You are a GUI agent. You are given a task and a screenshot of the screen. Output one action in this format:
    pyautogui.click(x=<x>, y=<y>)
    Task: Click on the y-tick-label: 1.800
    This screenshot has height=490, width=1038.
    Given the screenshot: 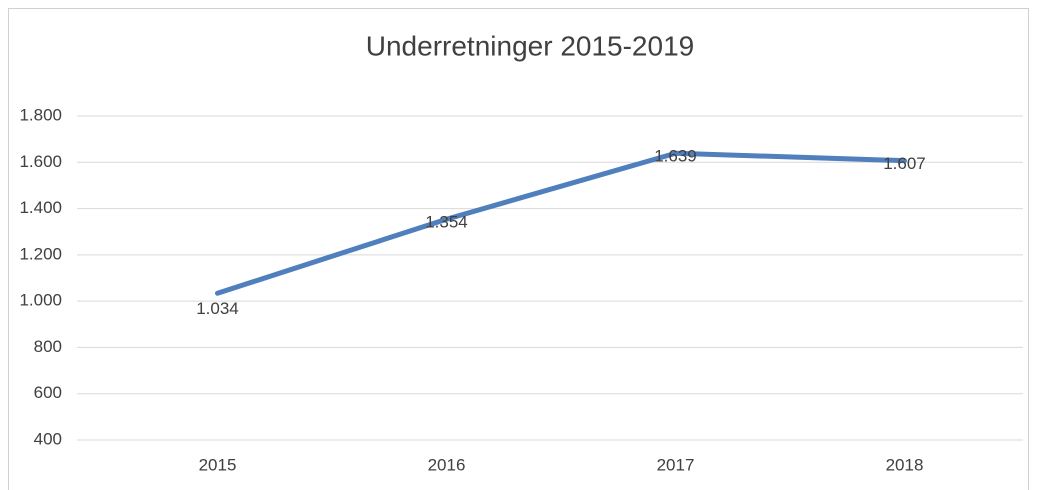 What is the action you would take?
    pyautogui.click(x=40, y=114)
    